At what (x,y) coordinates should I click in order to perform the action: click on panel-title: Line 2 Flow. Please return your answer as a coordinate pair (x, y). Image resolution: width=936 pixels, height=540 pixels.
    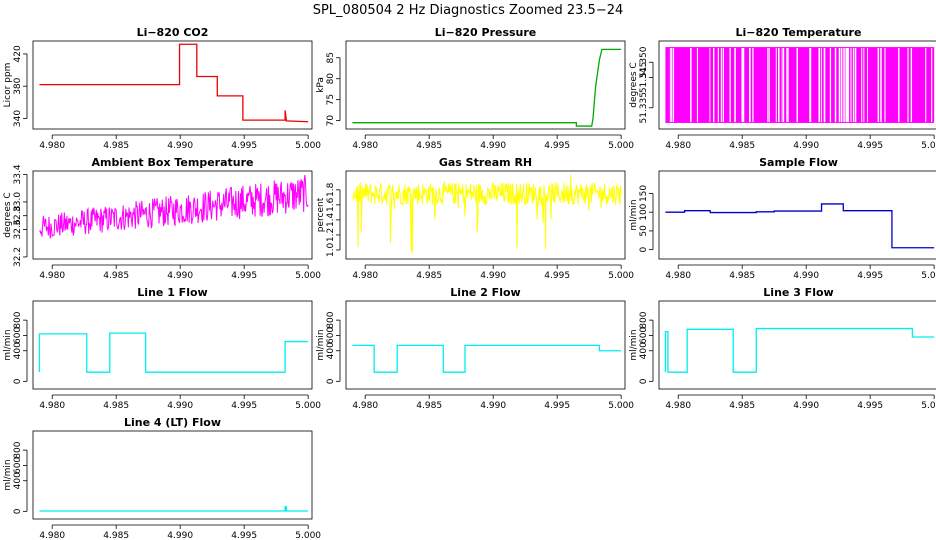
    Looking at the image, I should click on (485, 292).